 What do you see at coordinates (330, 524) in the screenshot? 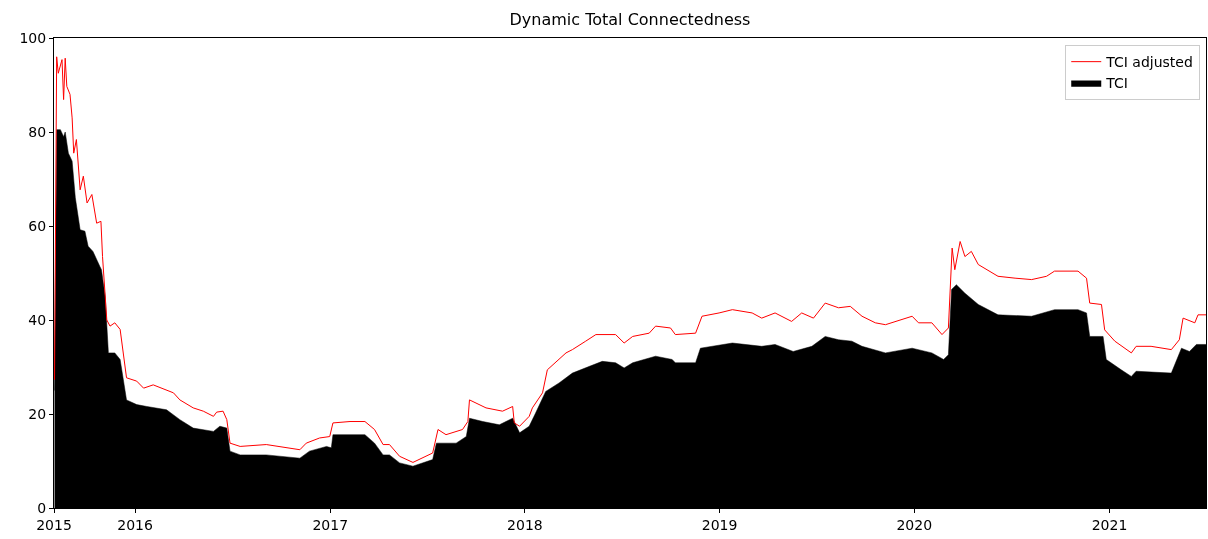
I see `x-tick-label: 2017` at bounding box center [330, 524].